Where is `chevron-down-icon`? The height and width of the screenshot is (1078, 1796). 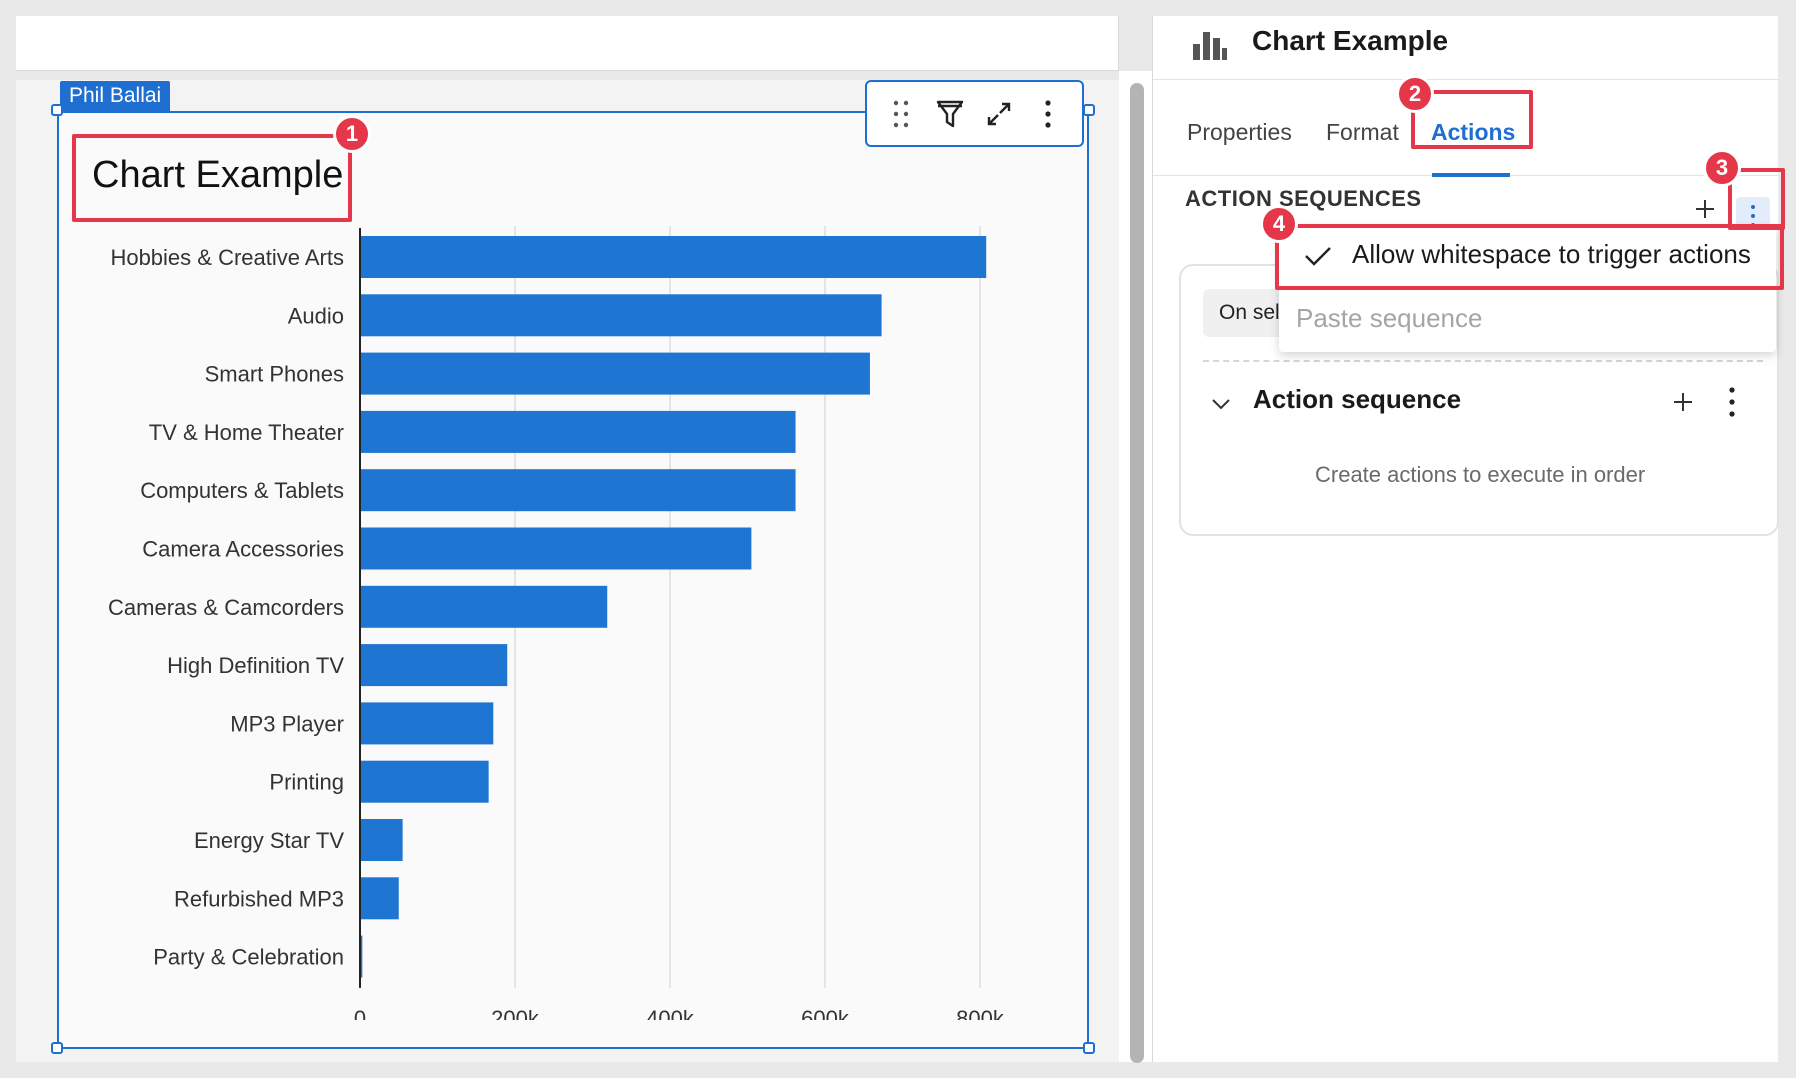
chevron-down-icon is located at coordinates (1221, 406).